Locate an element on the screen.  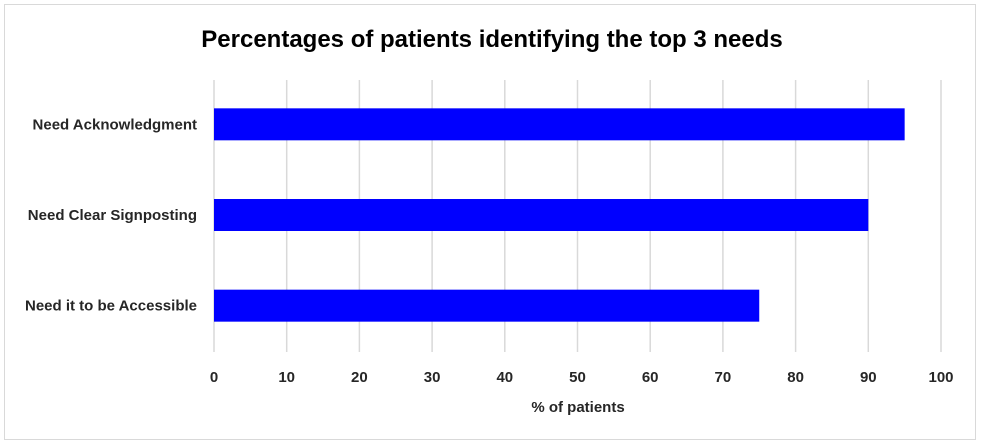
x-tick-labels: 0 10 20 30 40 50 60 70 80 90 100 is located at coordinates (582, 377).